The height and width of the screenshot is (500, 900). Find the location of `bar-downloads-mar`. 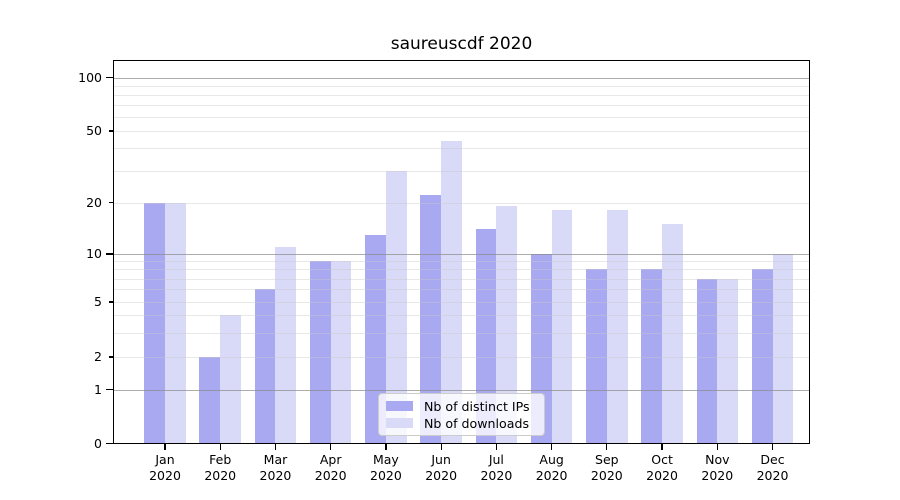

bar-downloads-mar is located at coordinates (286, 345).